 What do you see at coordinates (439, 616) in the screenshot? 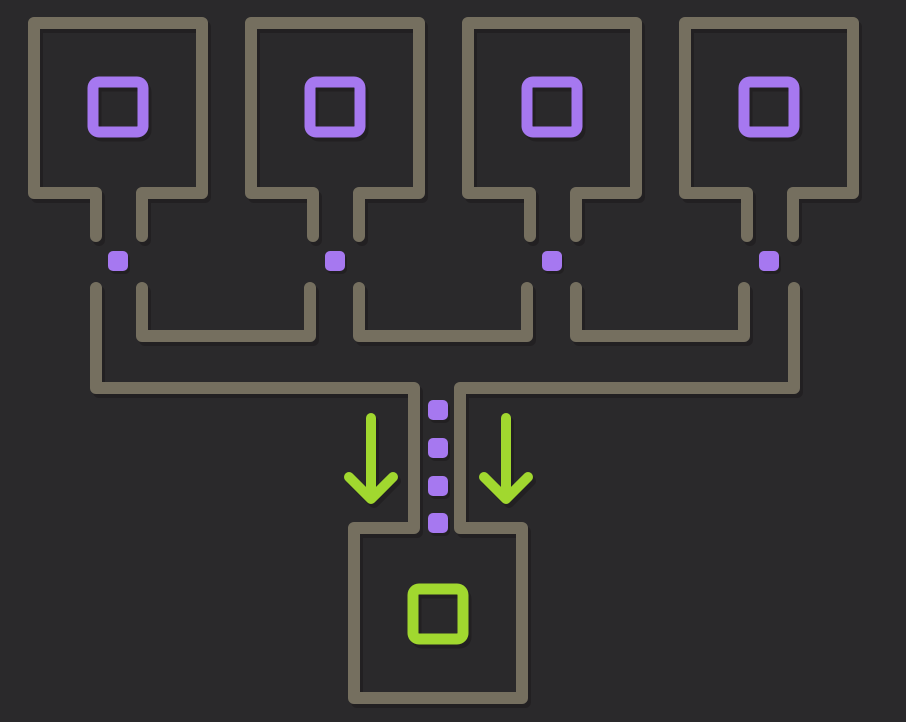
I see `goal-block` at bounding box center [439, 616].